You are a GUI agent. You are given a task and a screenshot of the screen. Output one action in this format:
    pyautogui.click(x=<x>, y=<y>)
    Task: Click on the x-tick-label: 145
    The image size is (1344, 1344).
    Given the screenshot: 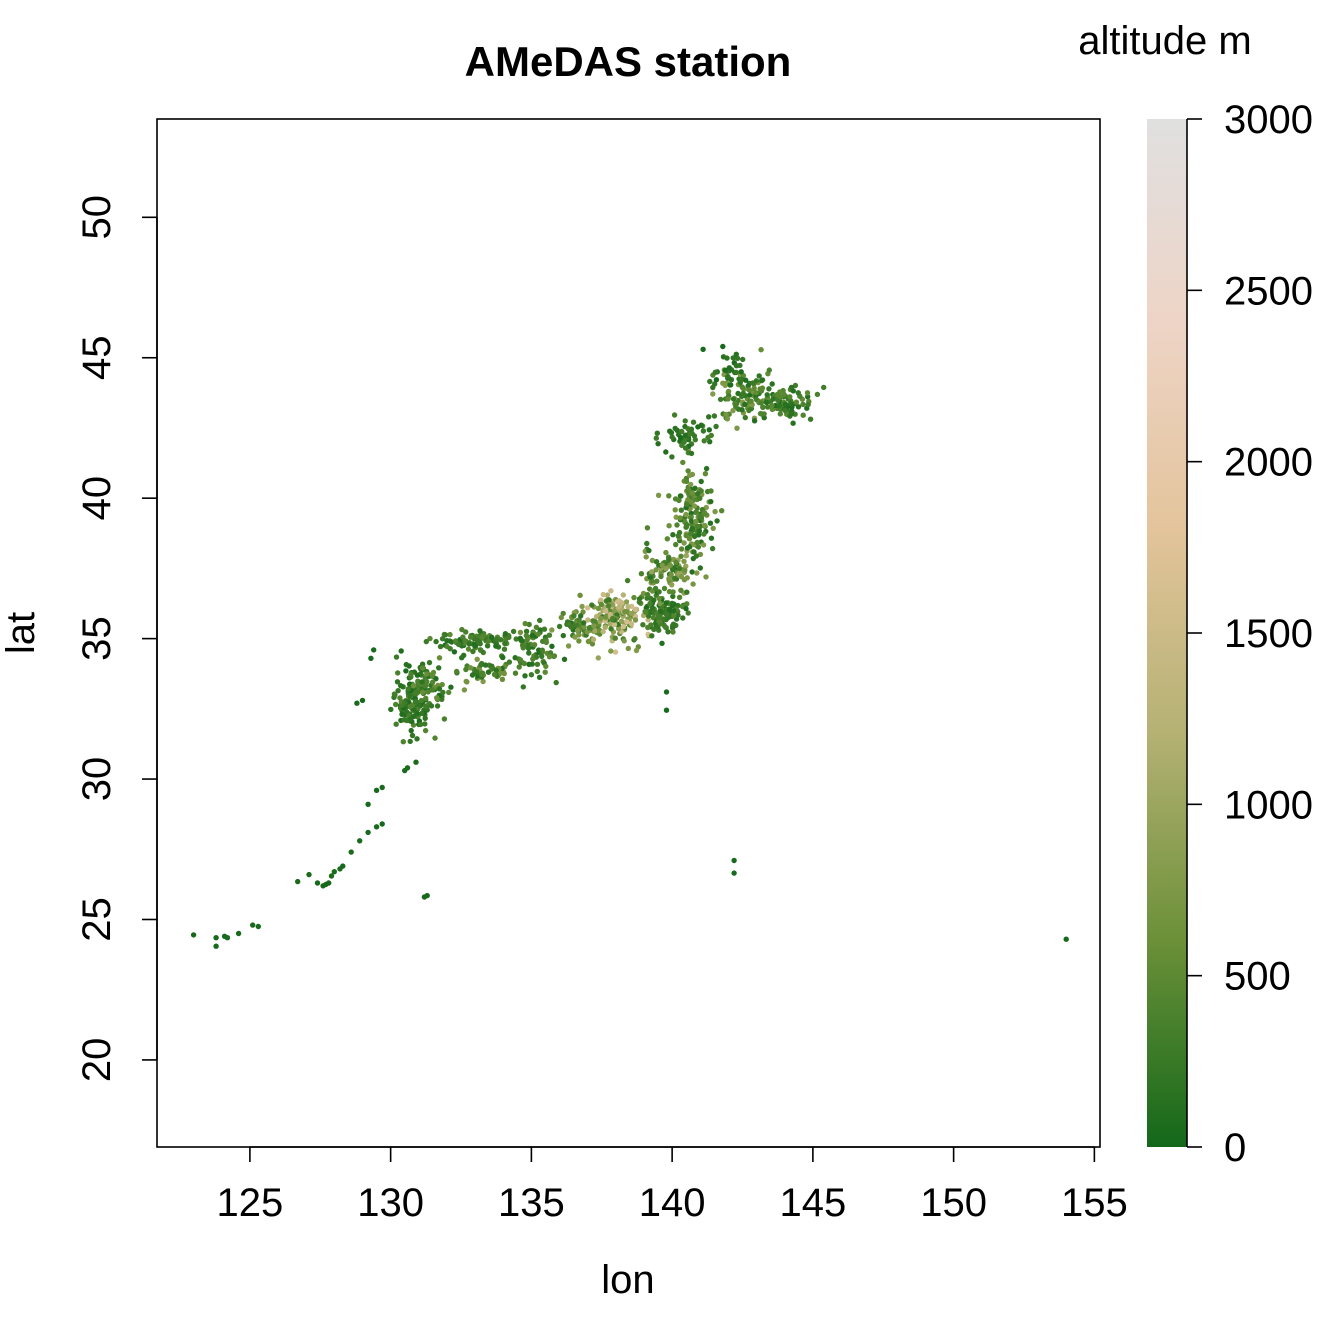 What is the action you would take?
    pyautogui.click(x=813, y=1203)
    